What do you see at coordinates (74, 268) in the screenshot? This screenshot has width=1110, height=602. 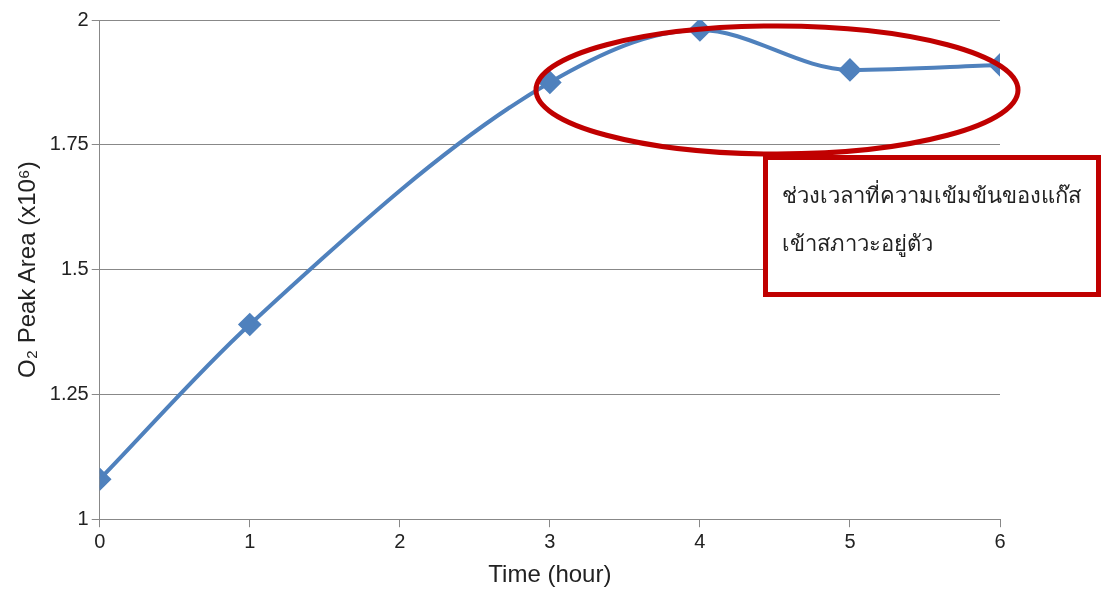 I see `y-tick-label: 1.5` at bounding box center [74, 268].